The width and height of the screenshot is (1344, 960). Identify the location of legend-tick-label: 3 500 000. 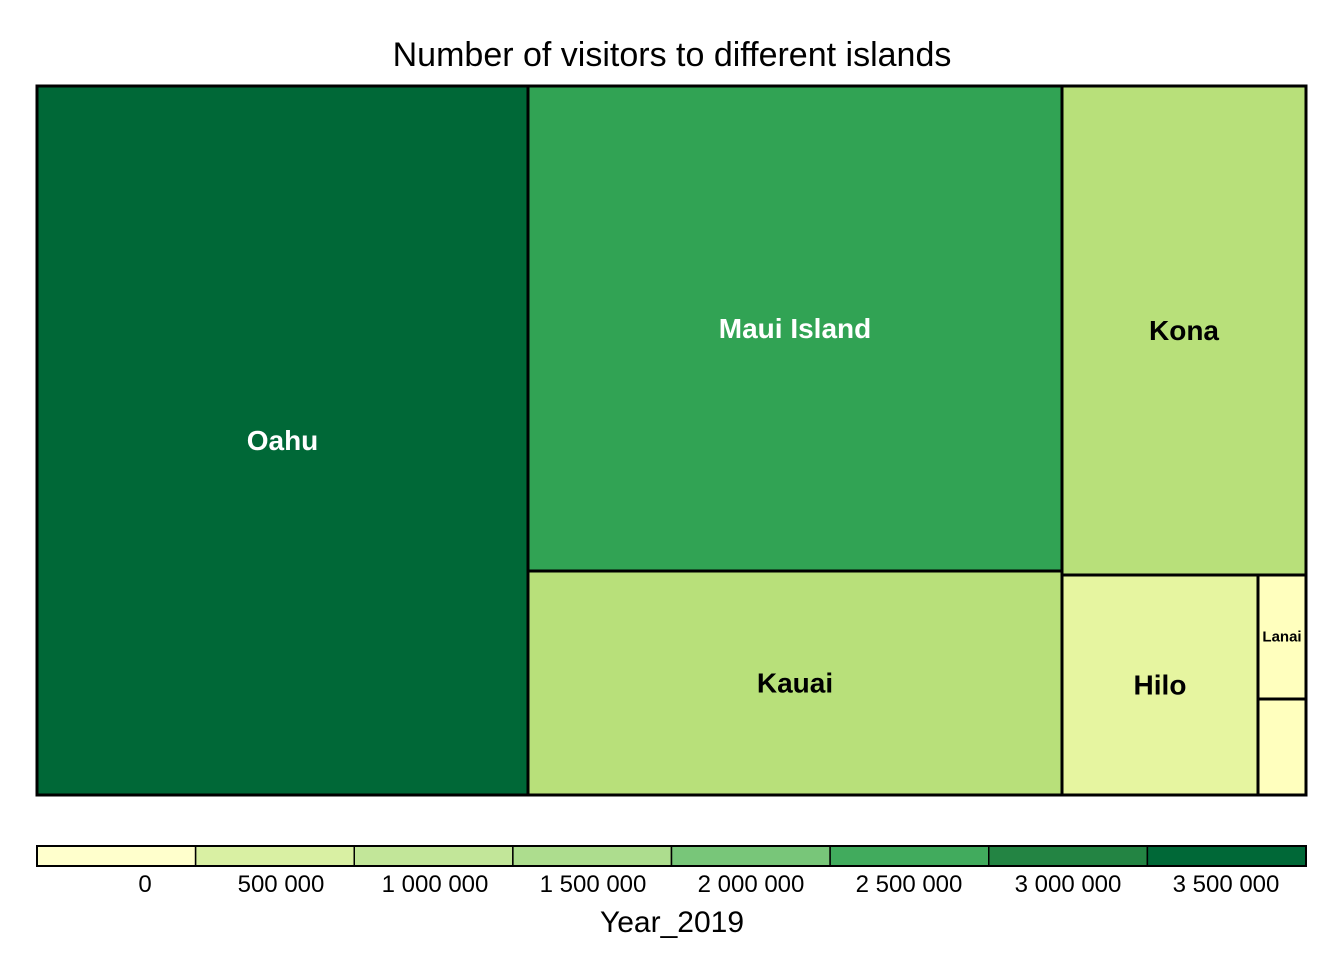
(1226, 884).